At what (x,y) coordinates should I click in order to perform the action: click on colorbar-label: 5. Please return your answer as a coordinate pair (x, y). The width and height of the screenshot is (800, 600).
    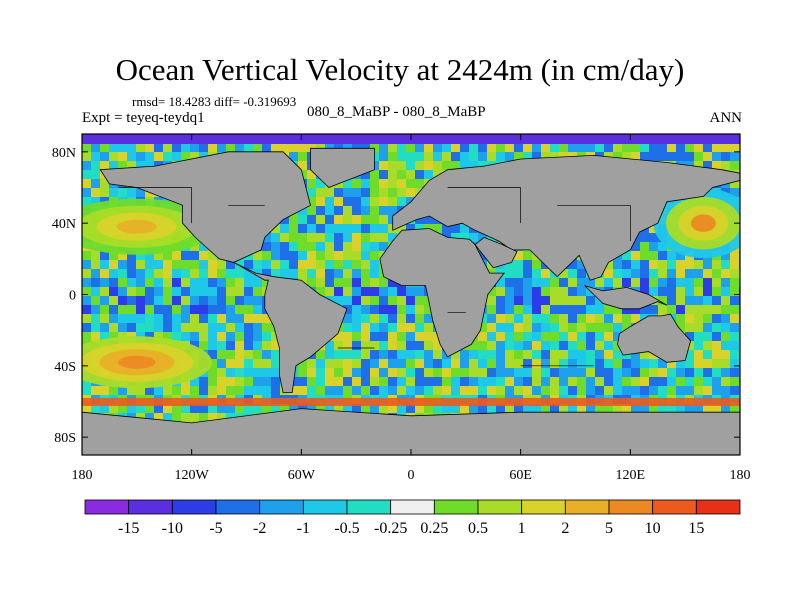
    Looking at the image, I should click on (609, 528).